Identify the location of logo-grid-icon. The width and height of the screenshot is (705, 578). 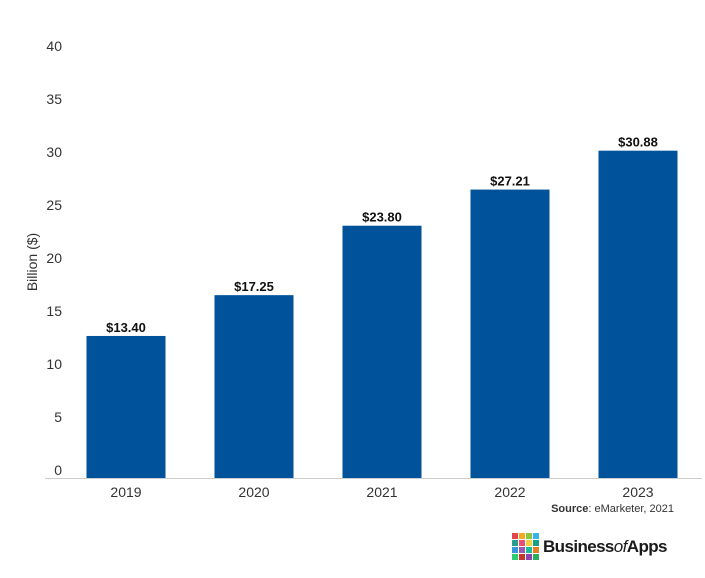
(525, 546).